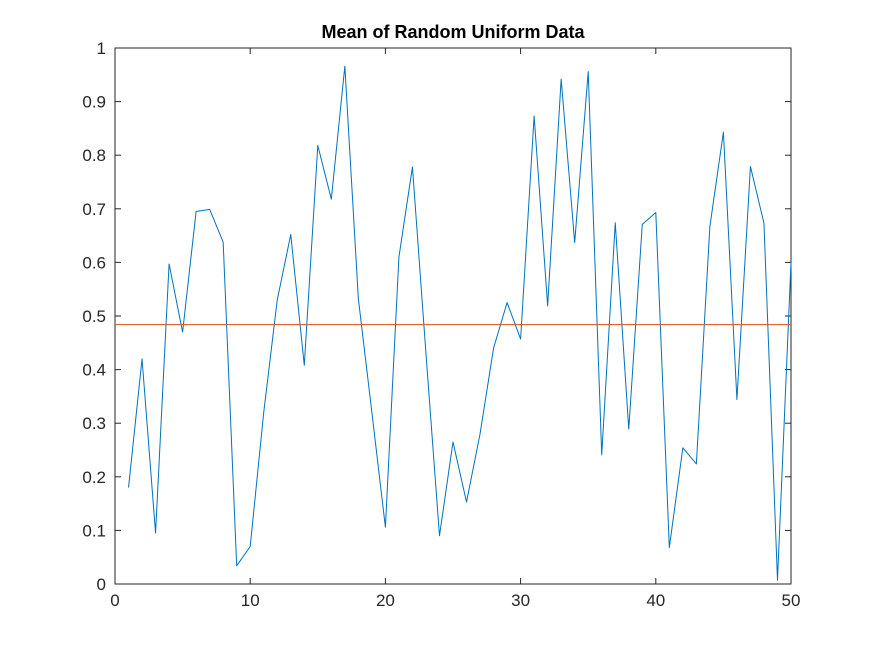 The width and height of the screenshot is (875, 656). I want to click on y-tick-label: 0.1, so click(94, 530).